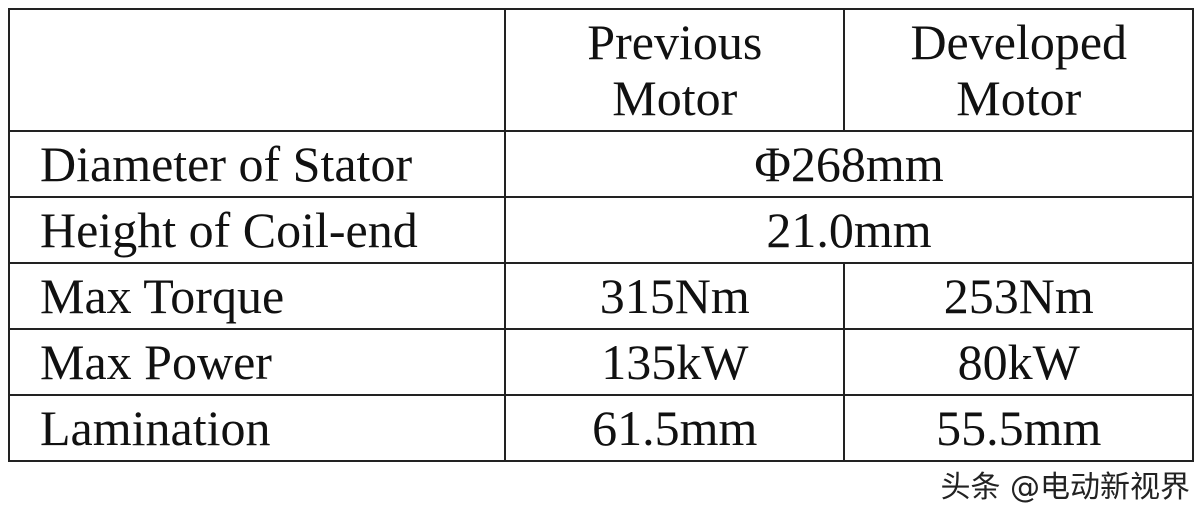  What do you see at coordinates (675, 428) in the screenshot?
I see `previous-value: 61.5mm` at bounding box center [675, 428].